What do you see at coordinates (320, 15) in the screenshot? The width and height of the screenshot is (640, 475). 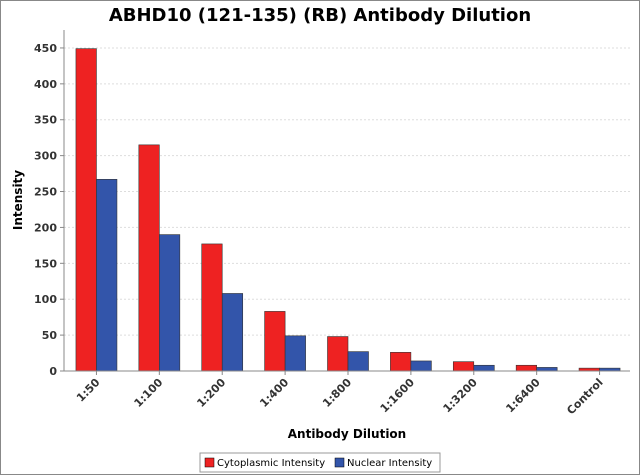 I see `chart-title: ABHD10 (121-135) (RB) Antibody Dilution` at bounding box center [320, 15].